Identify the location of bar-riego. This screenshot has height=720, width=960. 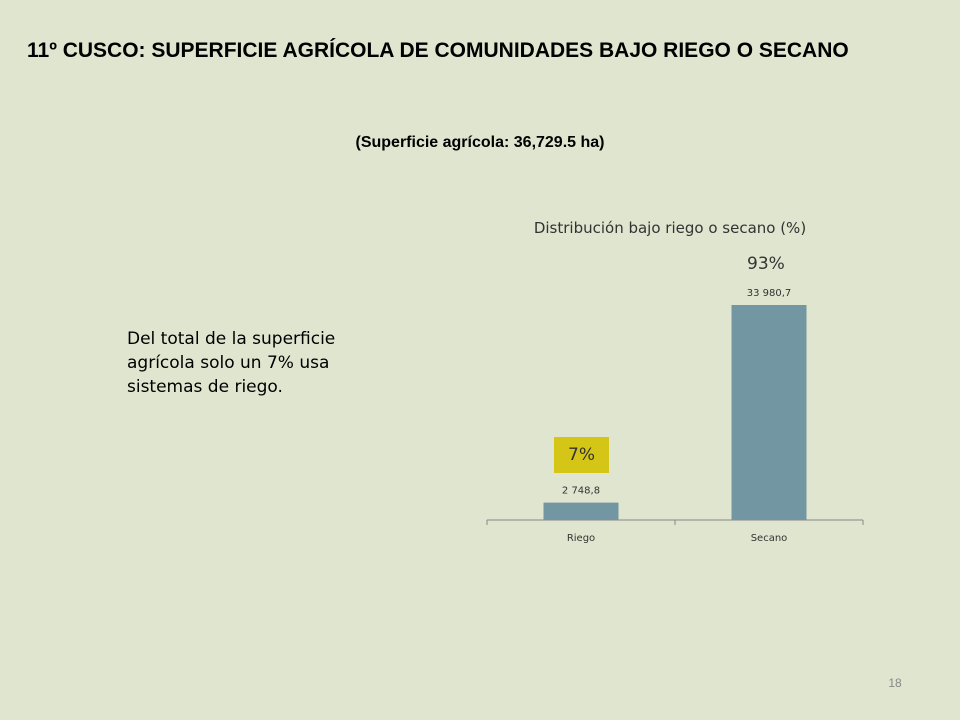
(581, 511).